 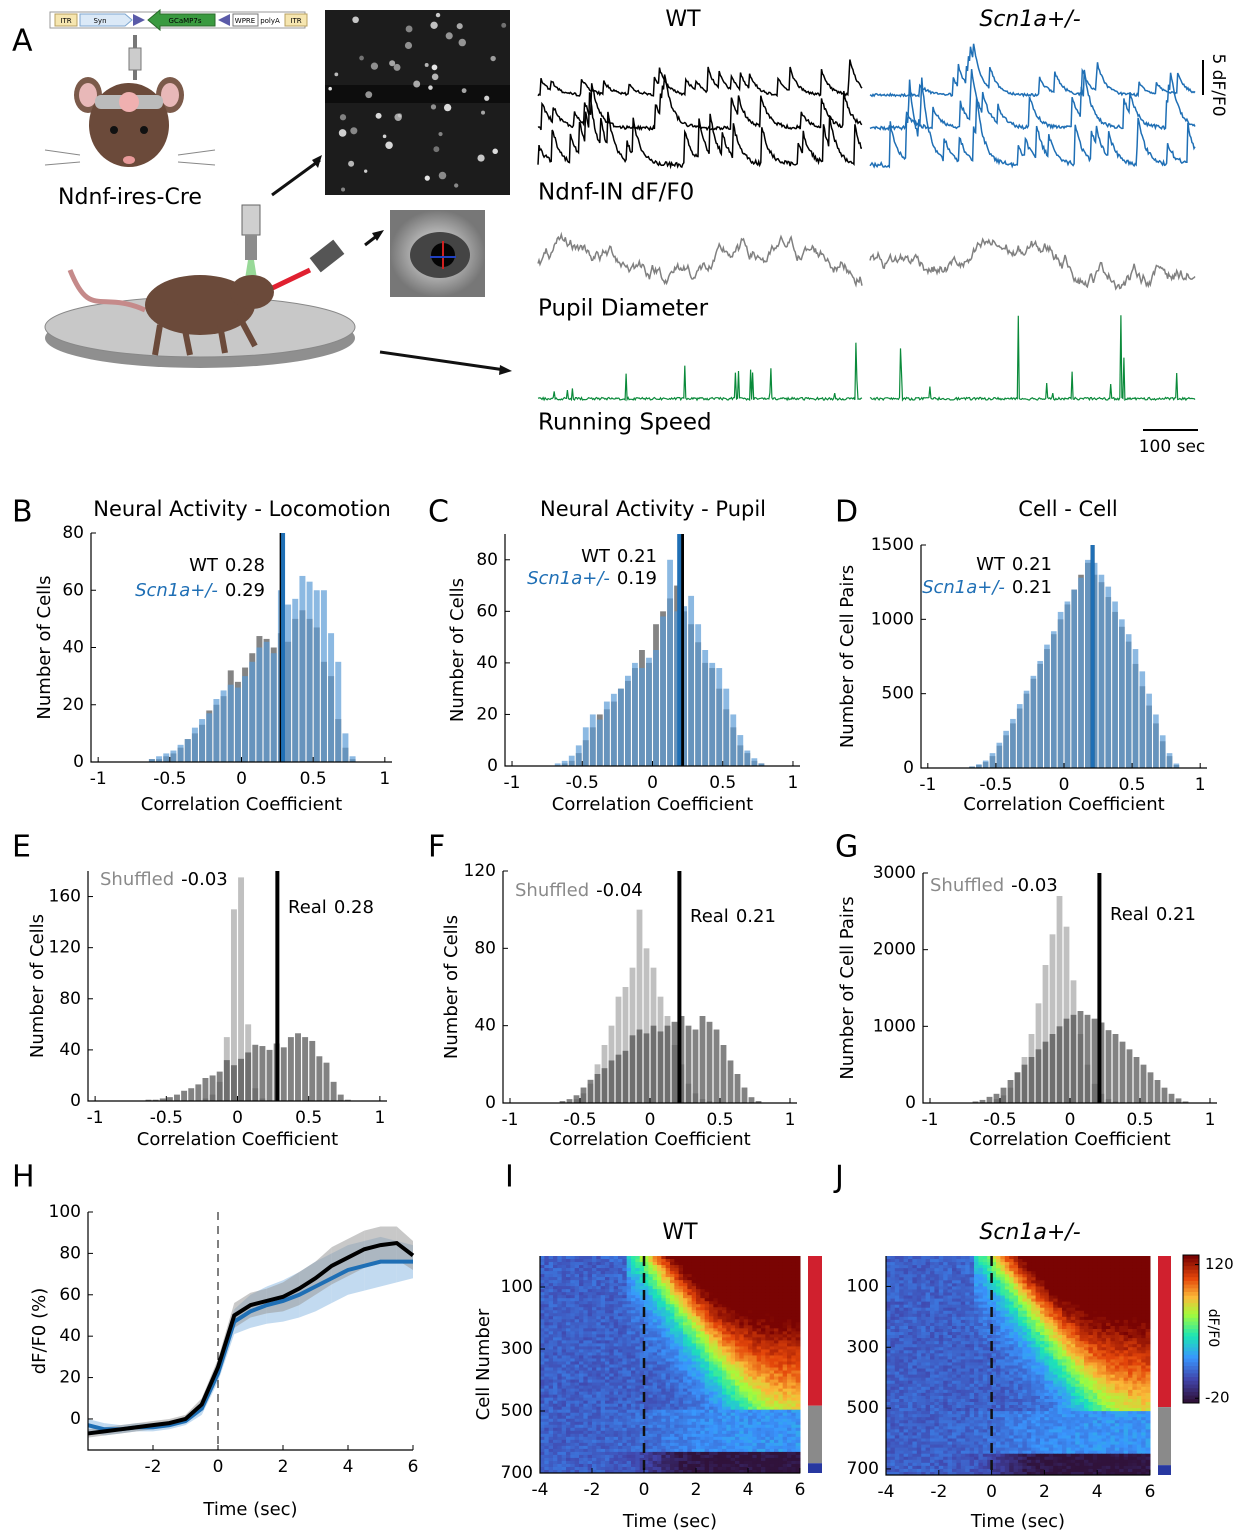 I want to click on x-tick-label: 6, so click(x=1150, y=1492).